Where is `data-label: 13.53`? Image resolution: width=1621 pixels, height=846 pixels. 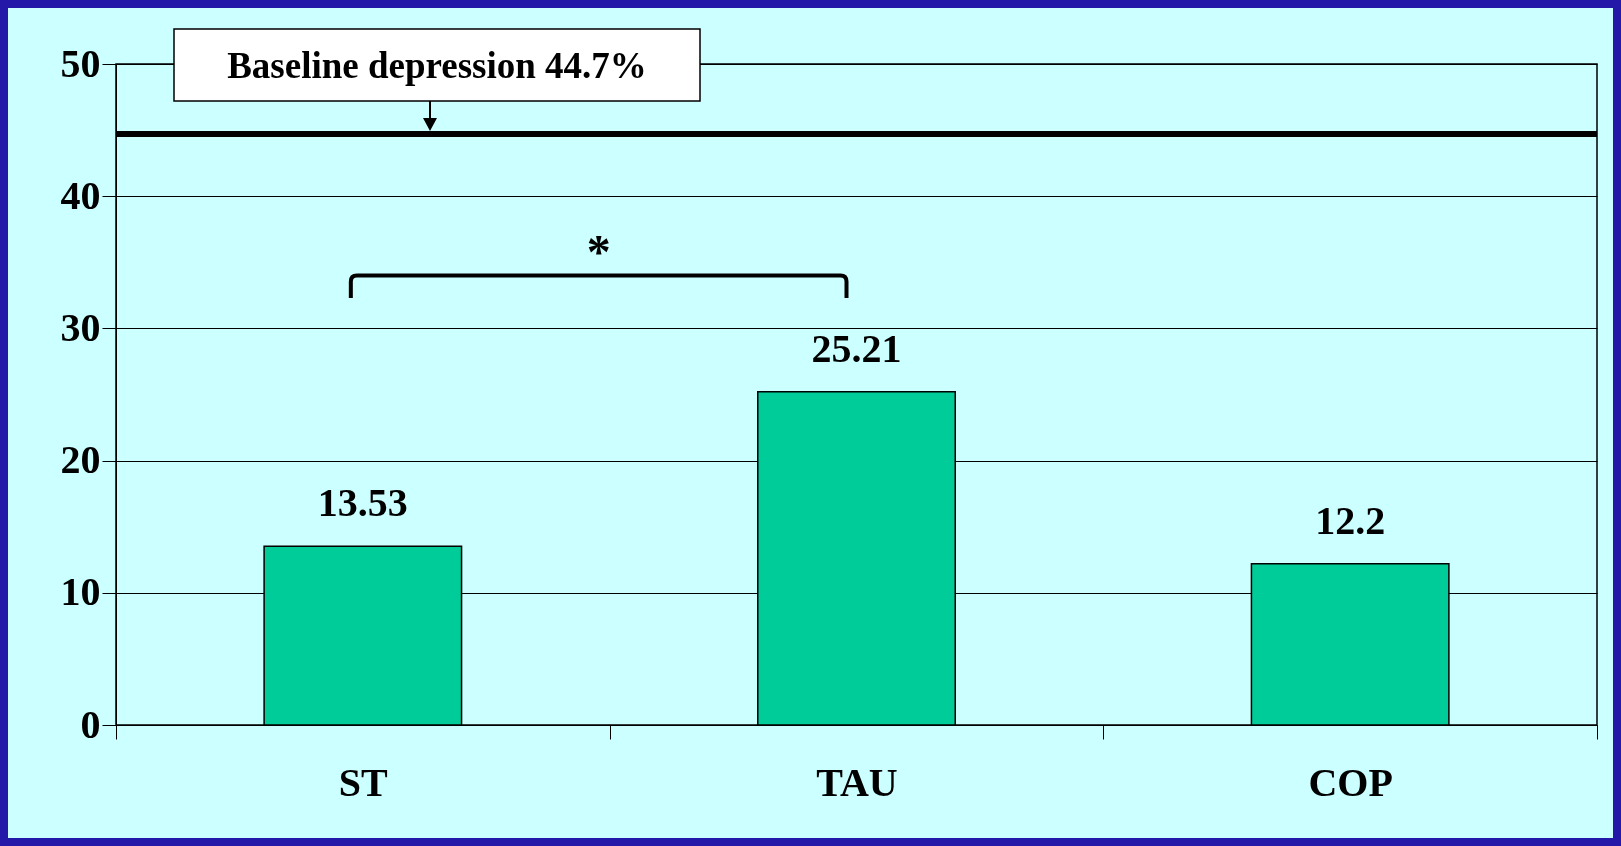
data-label: 13.53 is located at coordinates (362, 503).